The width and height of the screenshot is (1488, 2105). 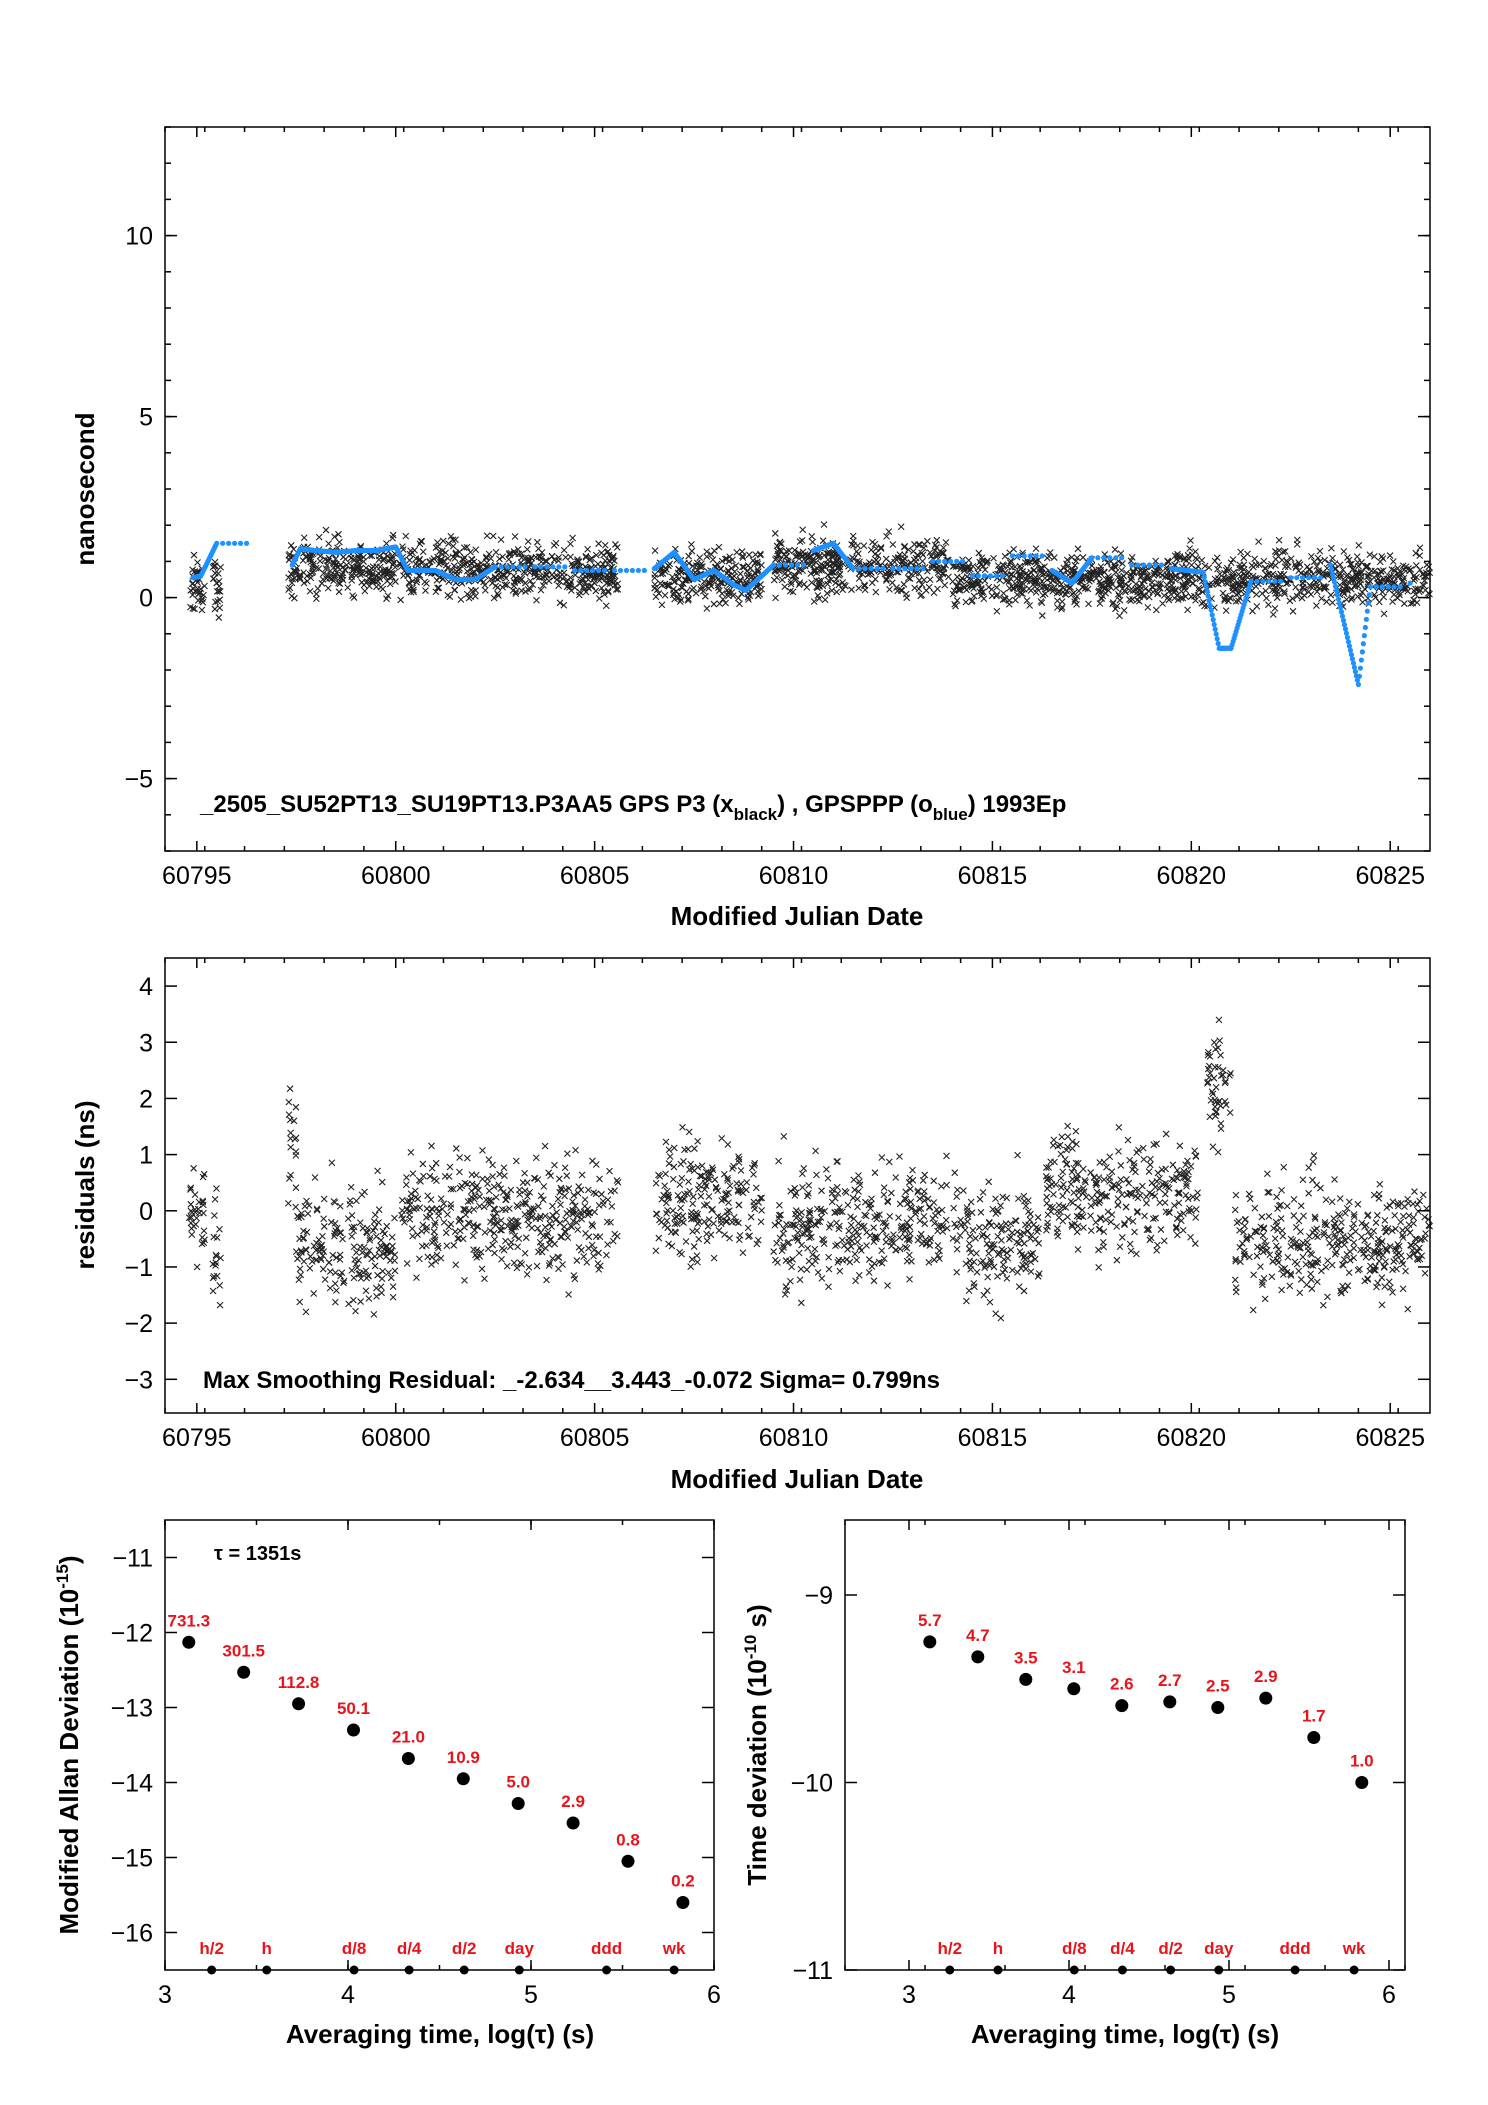 What do you see at coordinates (794, 876) in the screenshot?
I see `x-tick-label: 60810` at bounding box center [794, 876].